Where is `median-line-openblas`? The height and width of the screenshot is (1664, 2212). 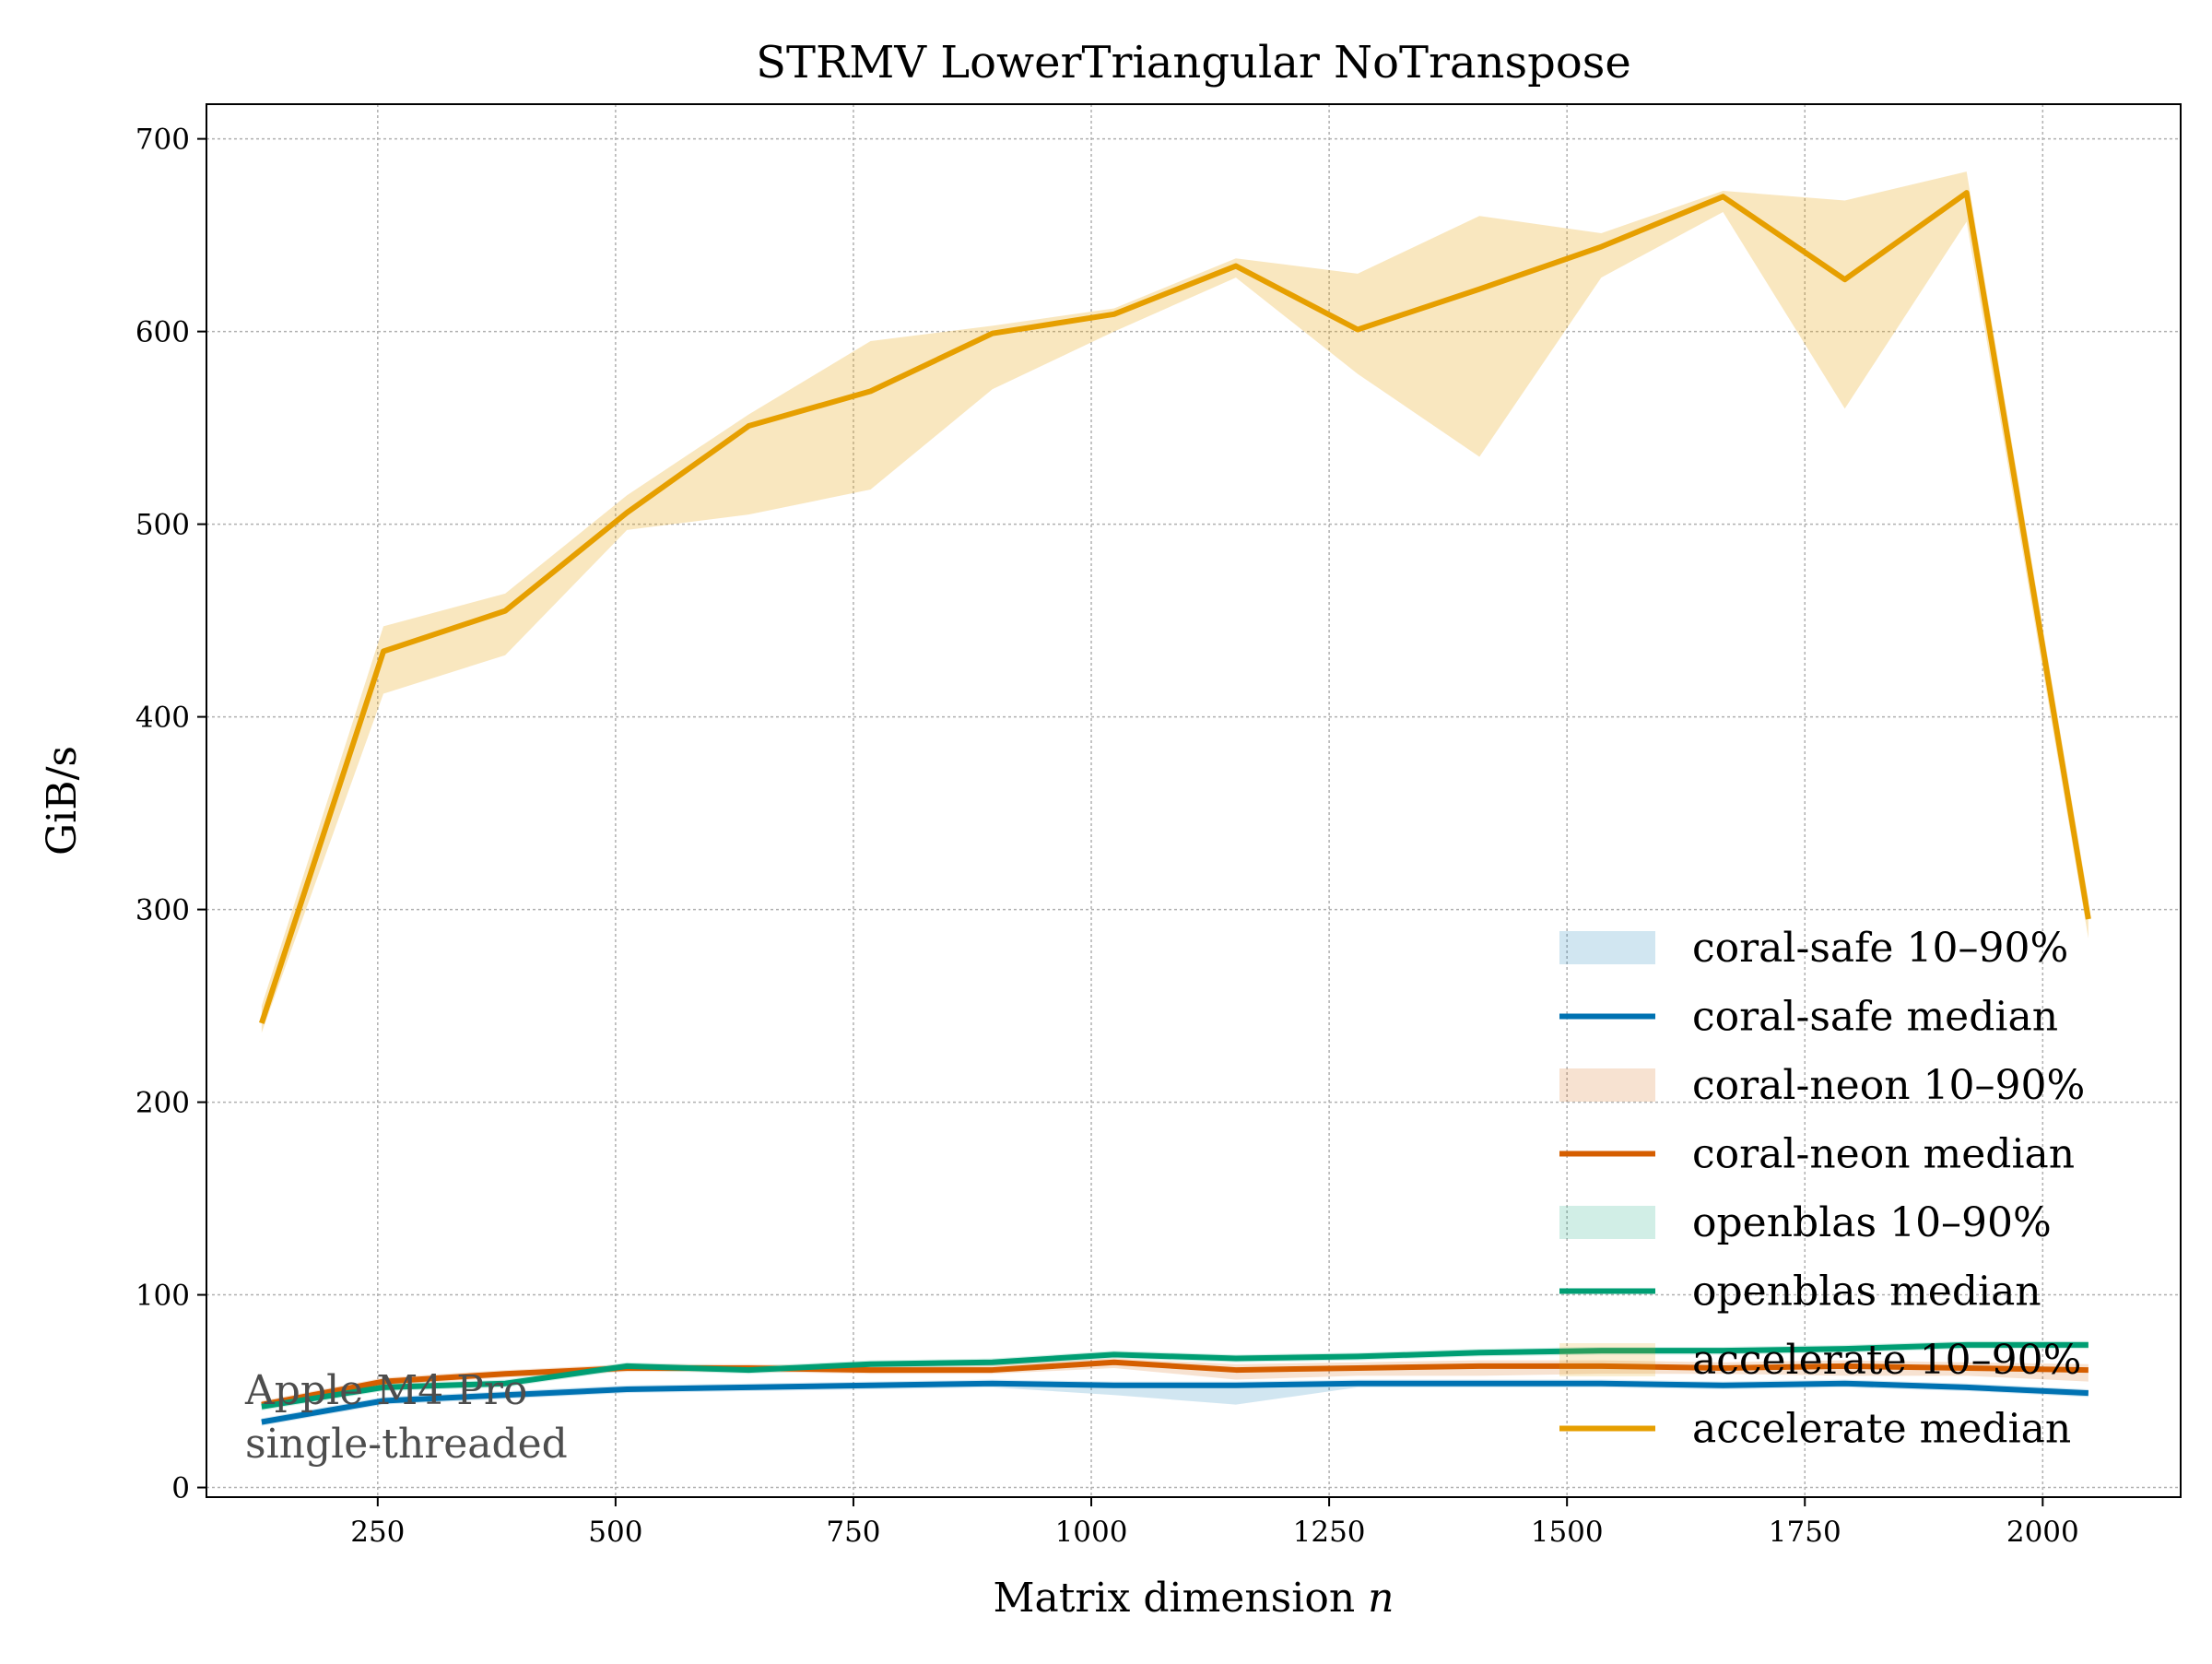 median-line-openblas is located at coordinates (1174, 1375).